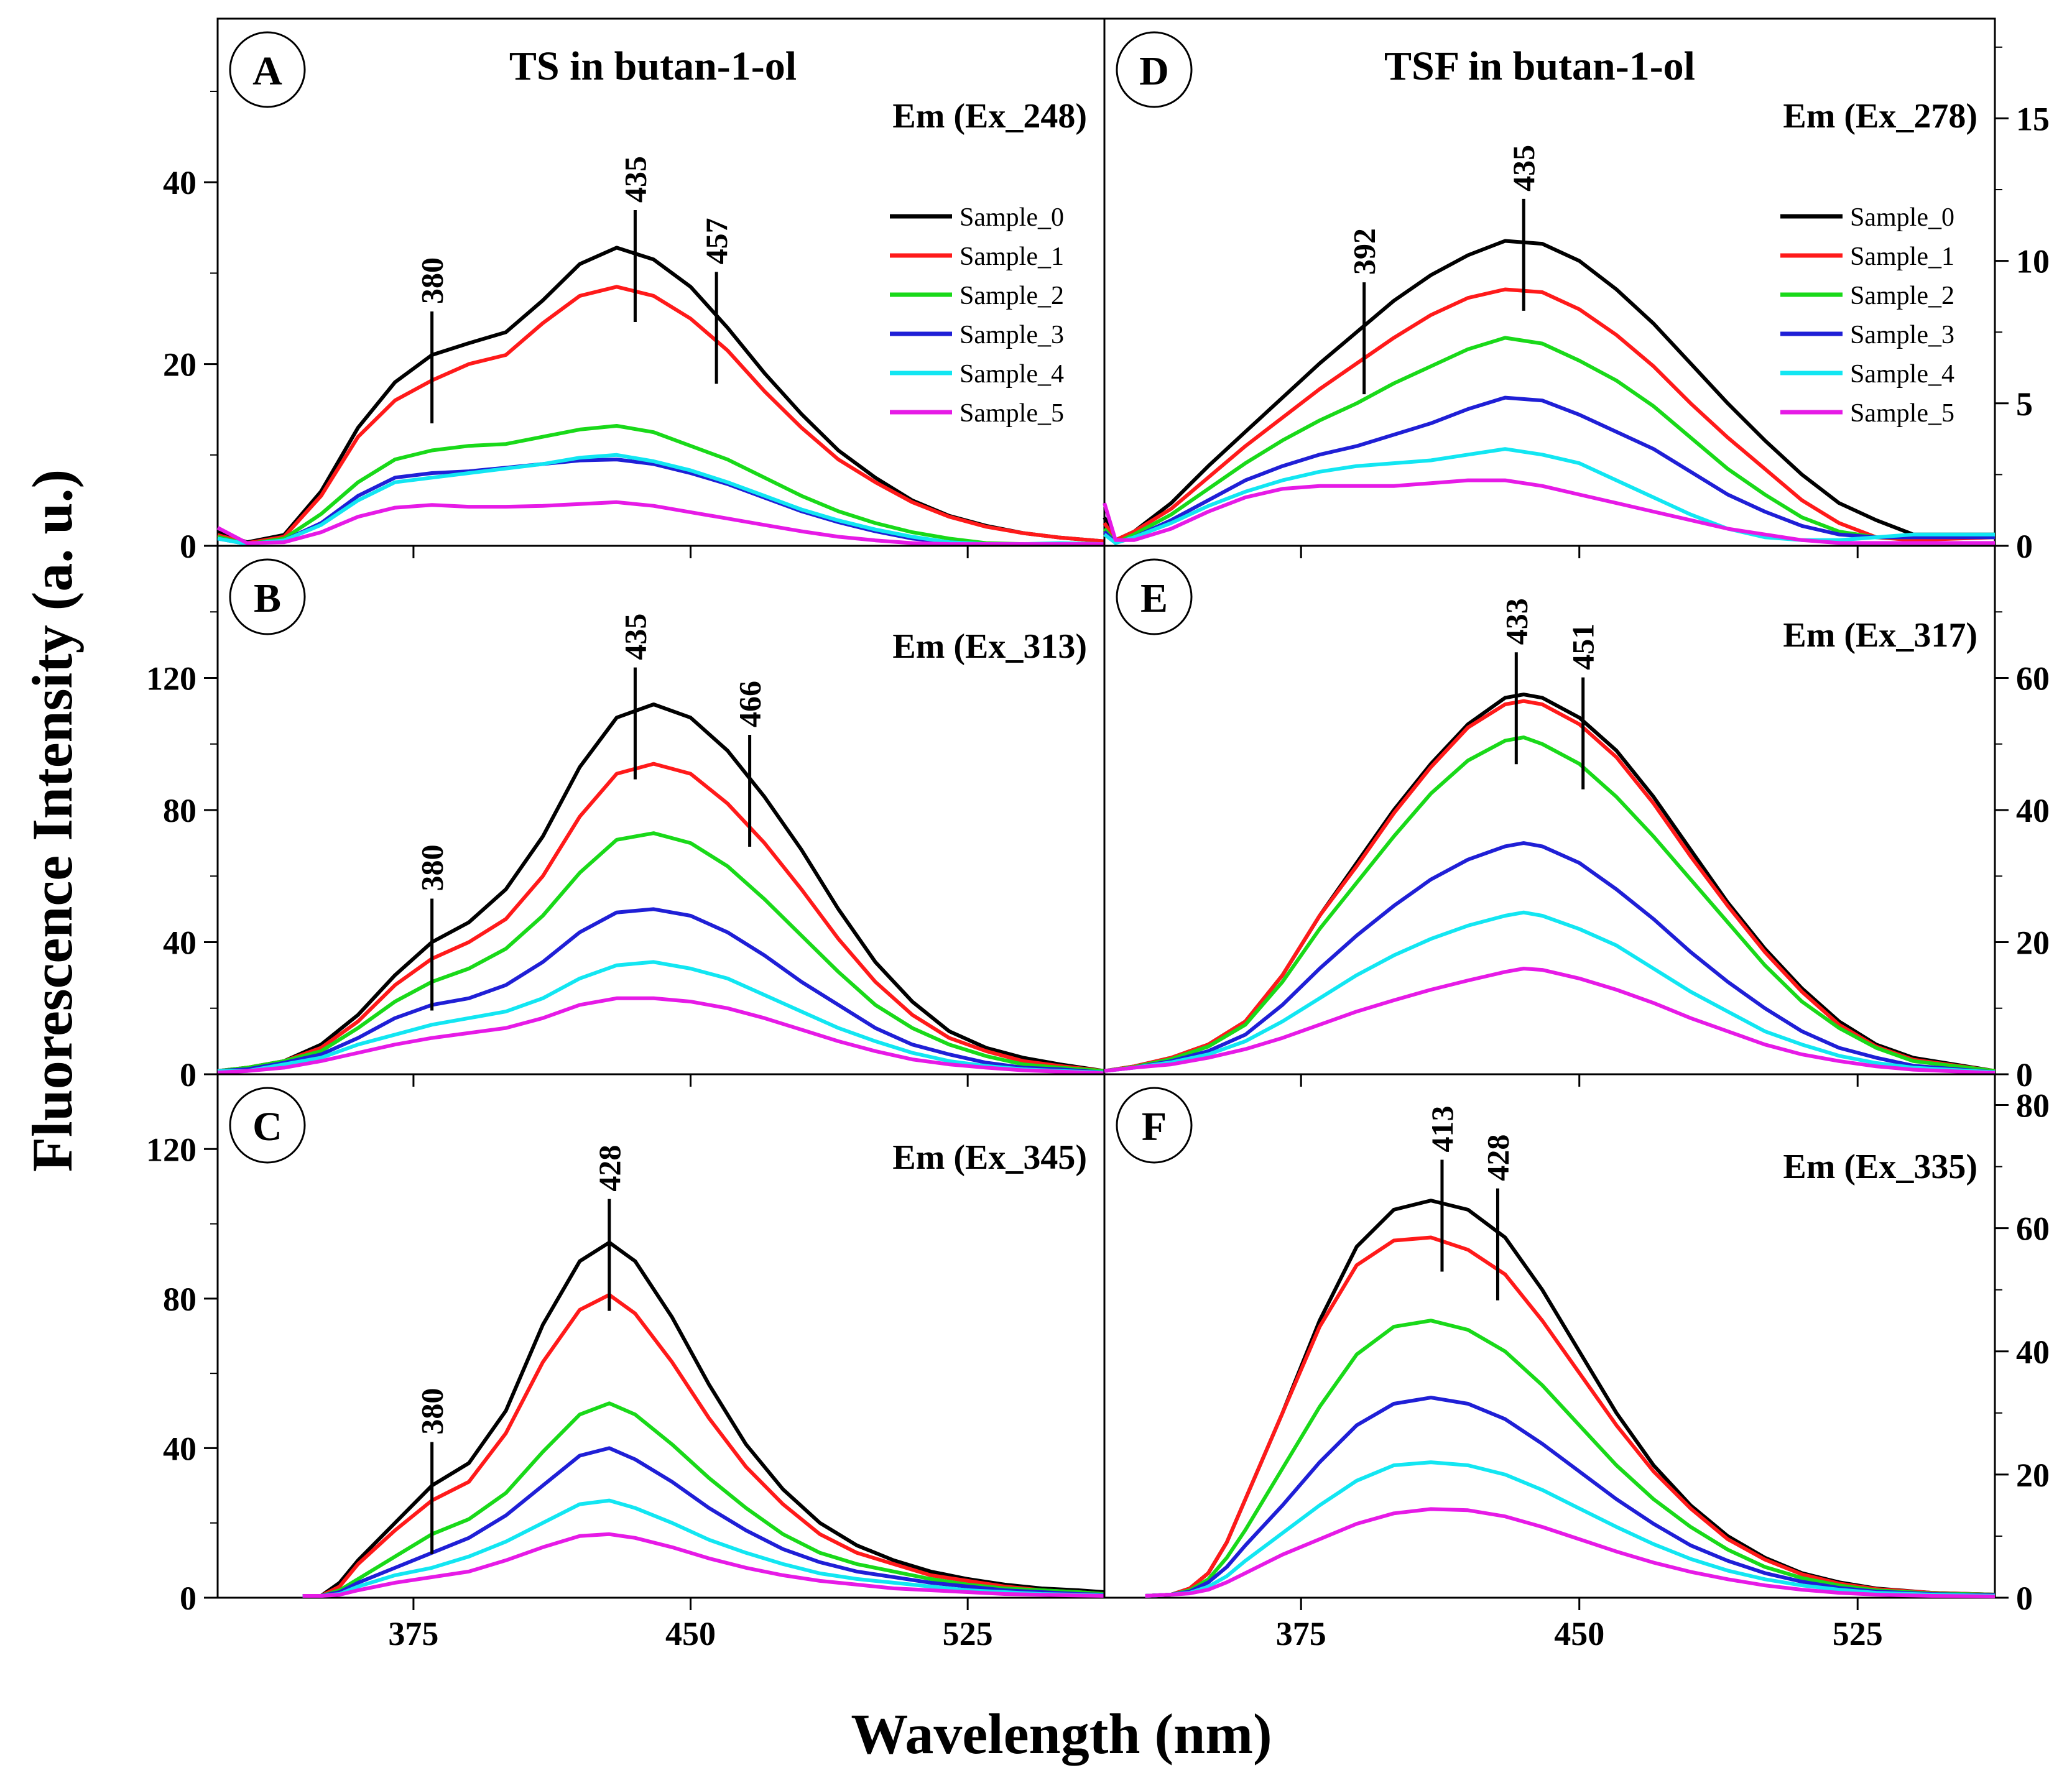 This screenshot has width=2072, height=1778. What do you see at coordinates (267, 598) in the screenshot?
I see `panel-letter: B` at bounding box center [267, 598].